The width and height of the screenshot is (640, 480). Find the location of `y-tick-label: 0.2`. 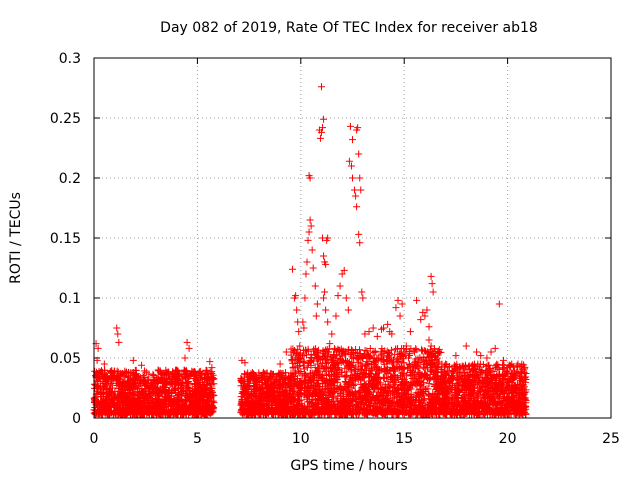

y-tick-label: 0.2 is located at coordinates (70, 179).